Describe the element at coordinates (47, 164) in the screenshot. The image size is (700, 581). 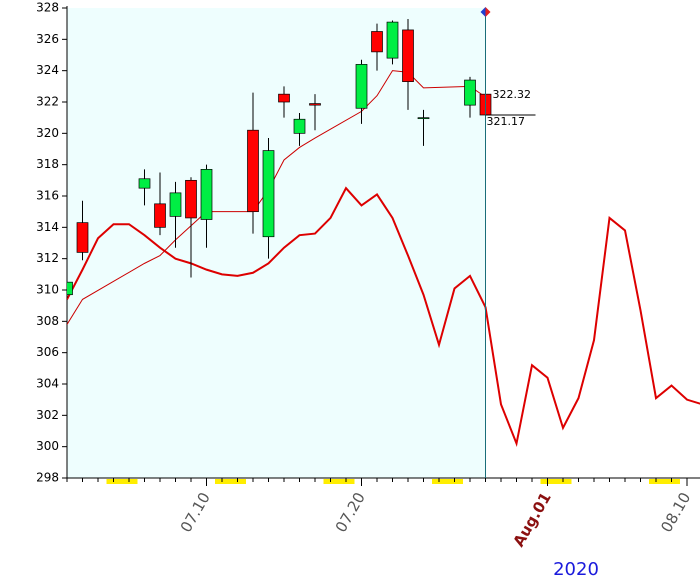
I see `y-tick-label: 318` at that location.